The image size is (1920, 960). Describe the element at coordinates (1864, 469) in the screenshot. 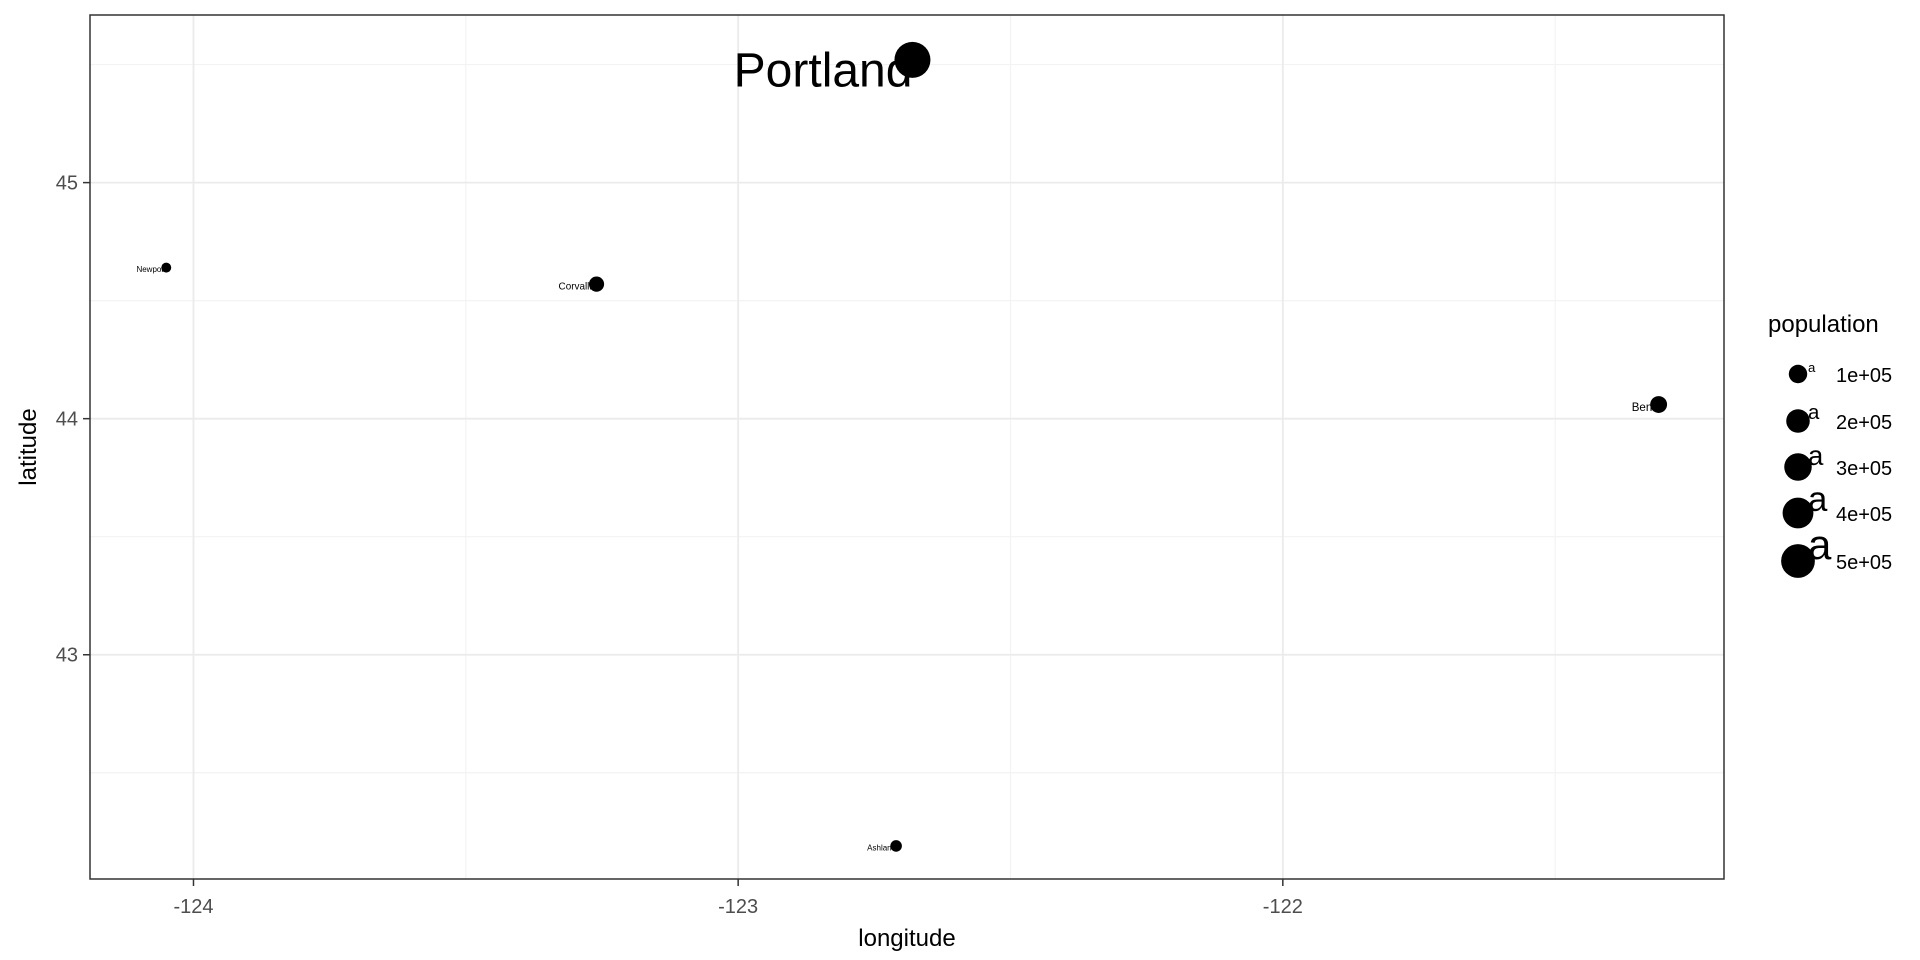

I see `legend-entry-label: 3e+05` at that location.